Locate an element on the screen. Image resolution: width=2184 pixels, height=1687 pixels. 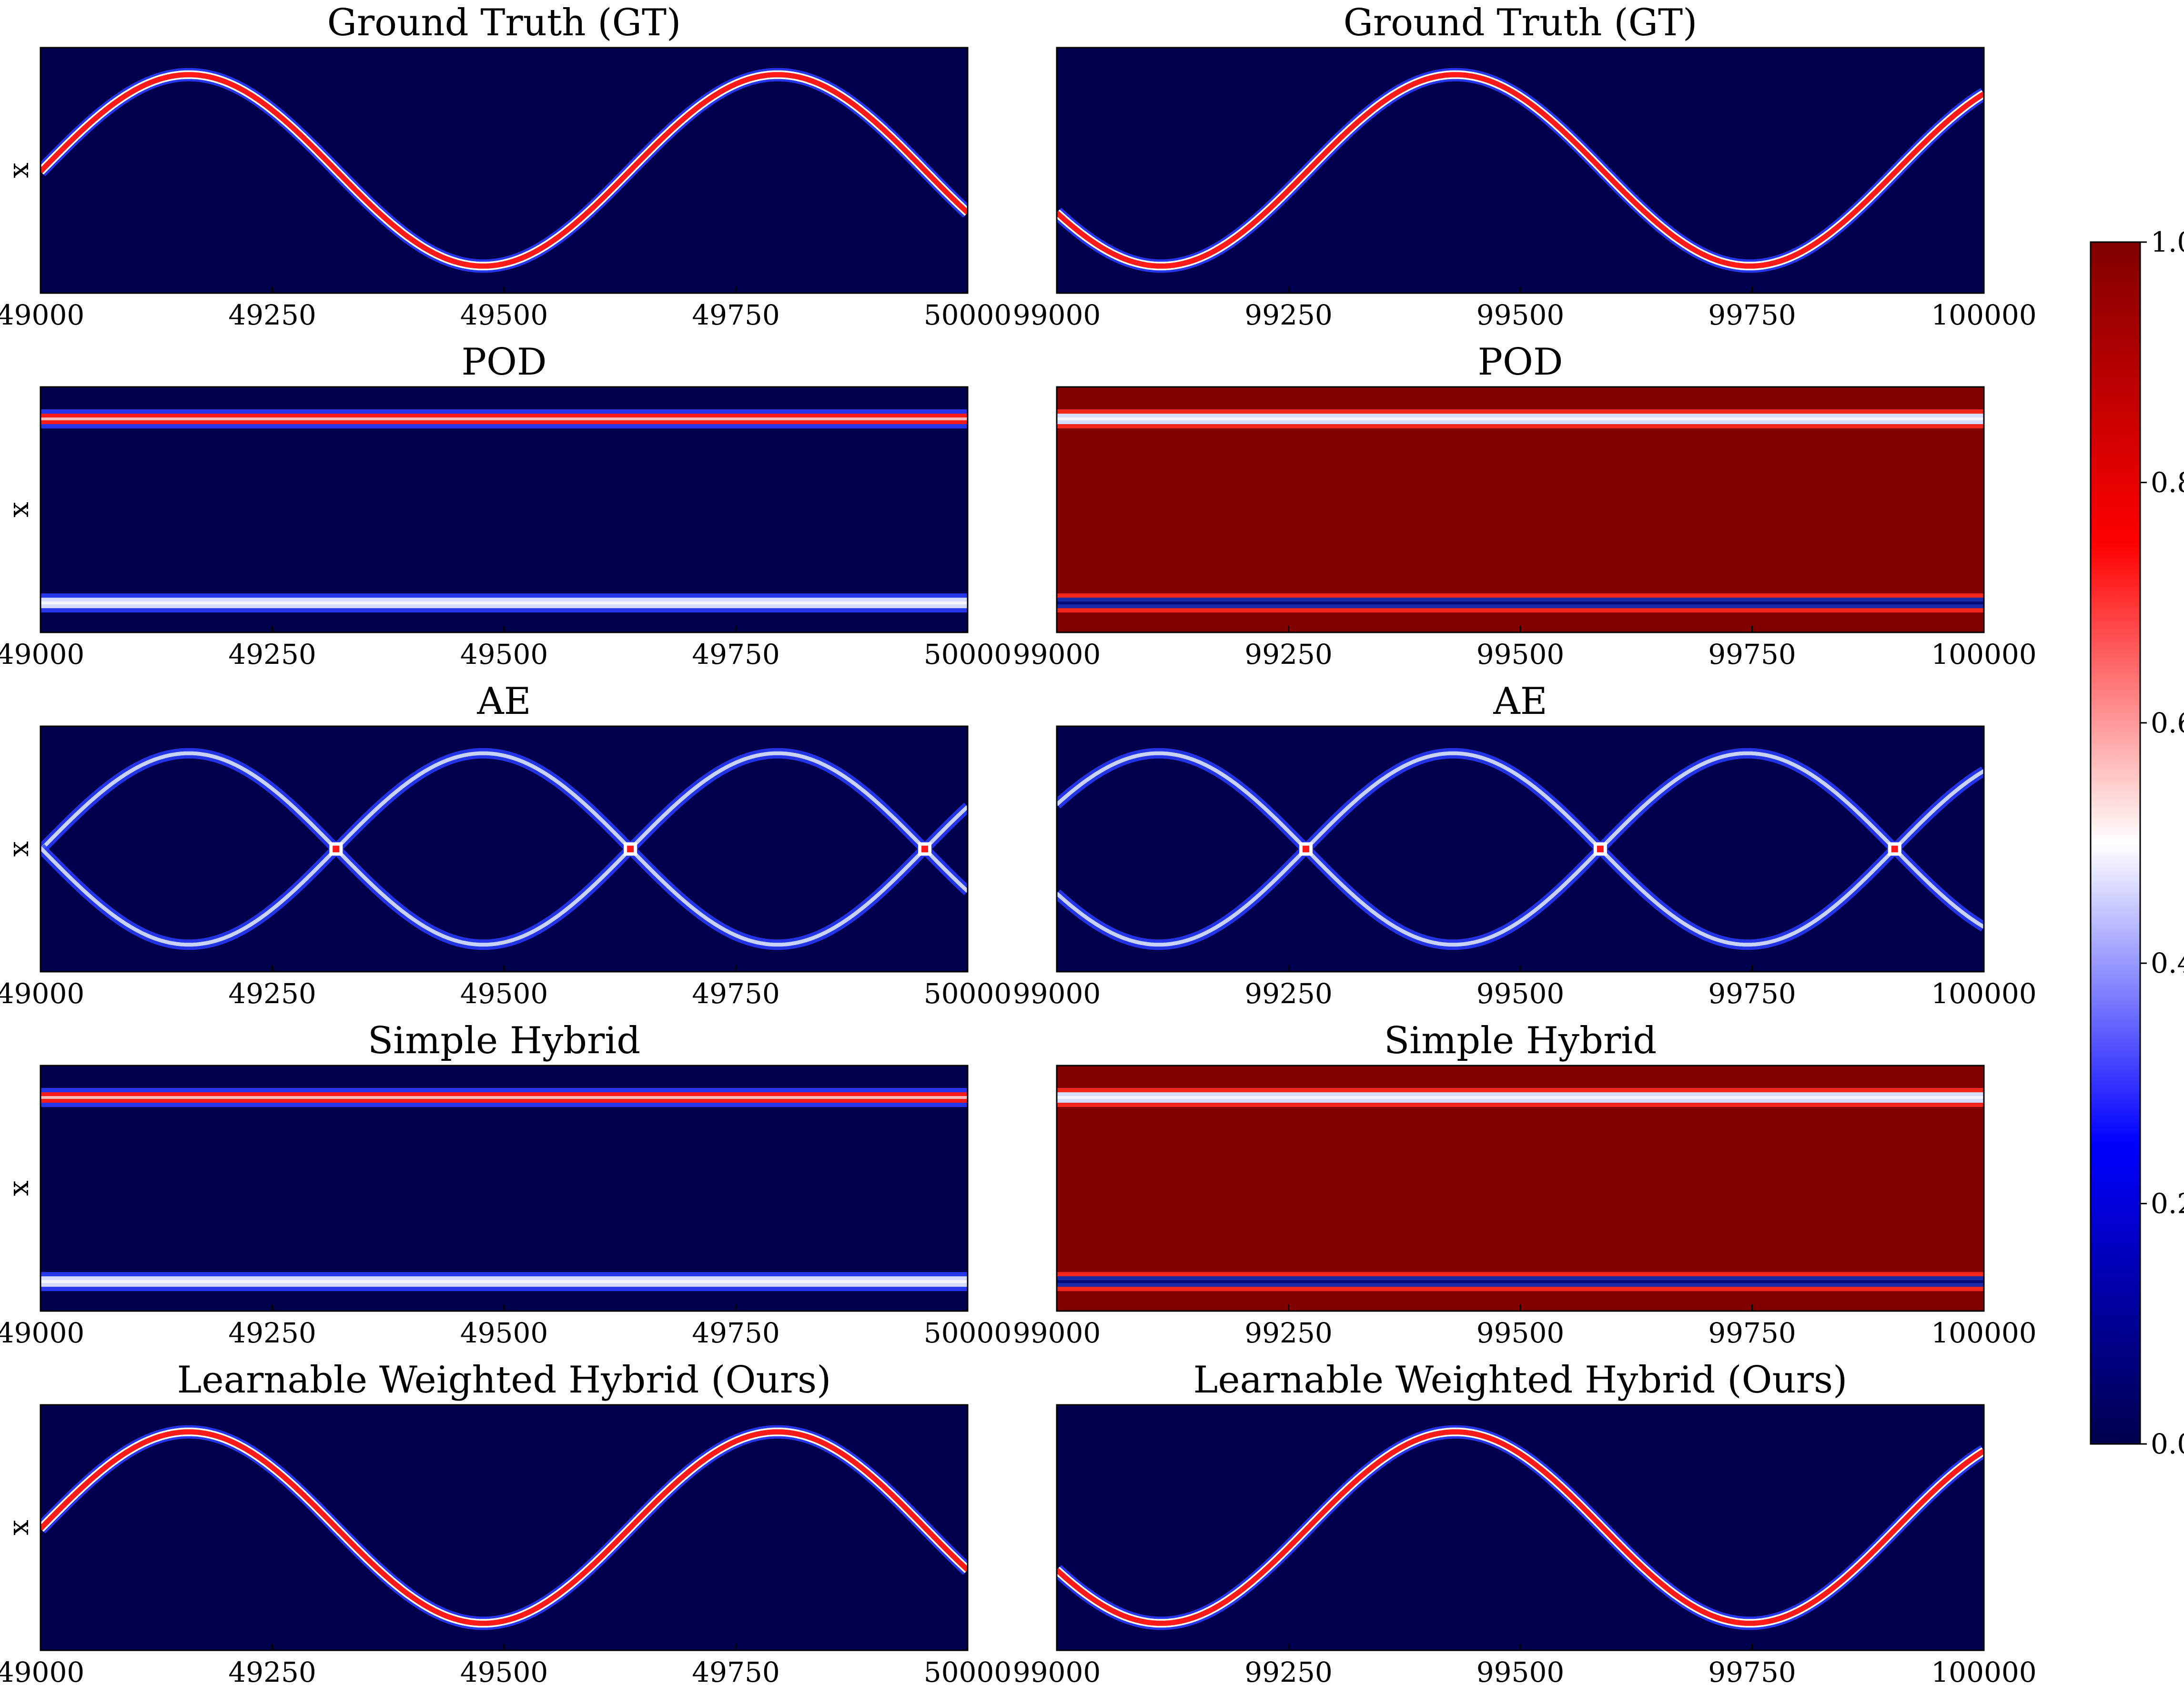
panel-2: 49000 49250 49500 49750 50000 POD x is located at coordinates (506, 506).